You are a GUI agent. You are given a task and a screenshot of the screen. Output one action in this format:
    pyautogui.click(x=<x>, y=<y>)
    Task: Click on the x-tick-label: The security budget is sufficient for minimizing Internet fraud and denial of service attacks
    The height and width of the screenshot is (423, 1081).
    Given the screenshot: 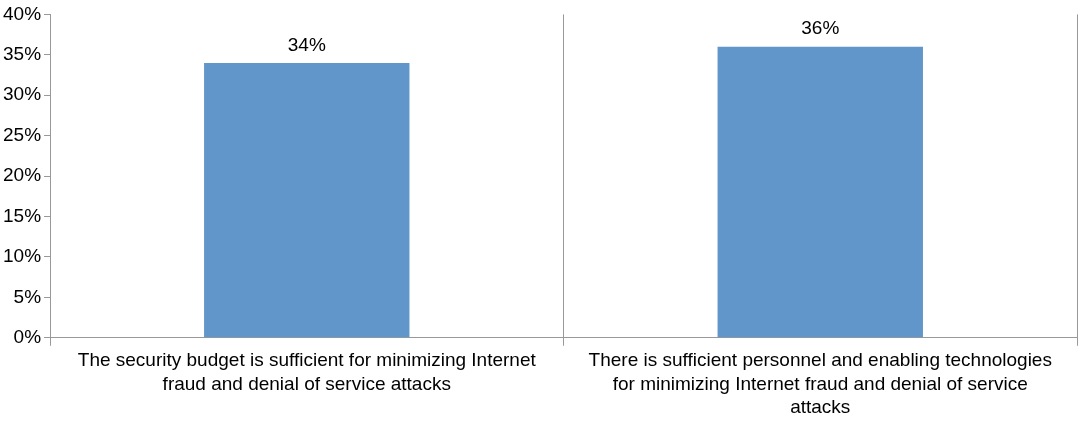 What is the action you would take?
    pyautogui.click(x=307, y=371)
    